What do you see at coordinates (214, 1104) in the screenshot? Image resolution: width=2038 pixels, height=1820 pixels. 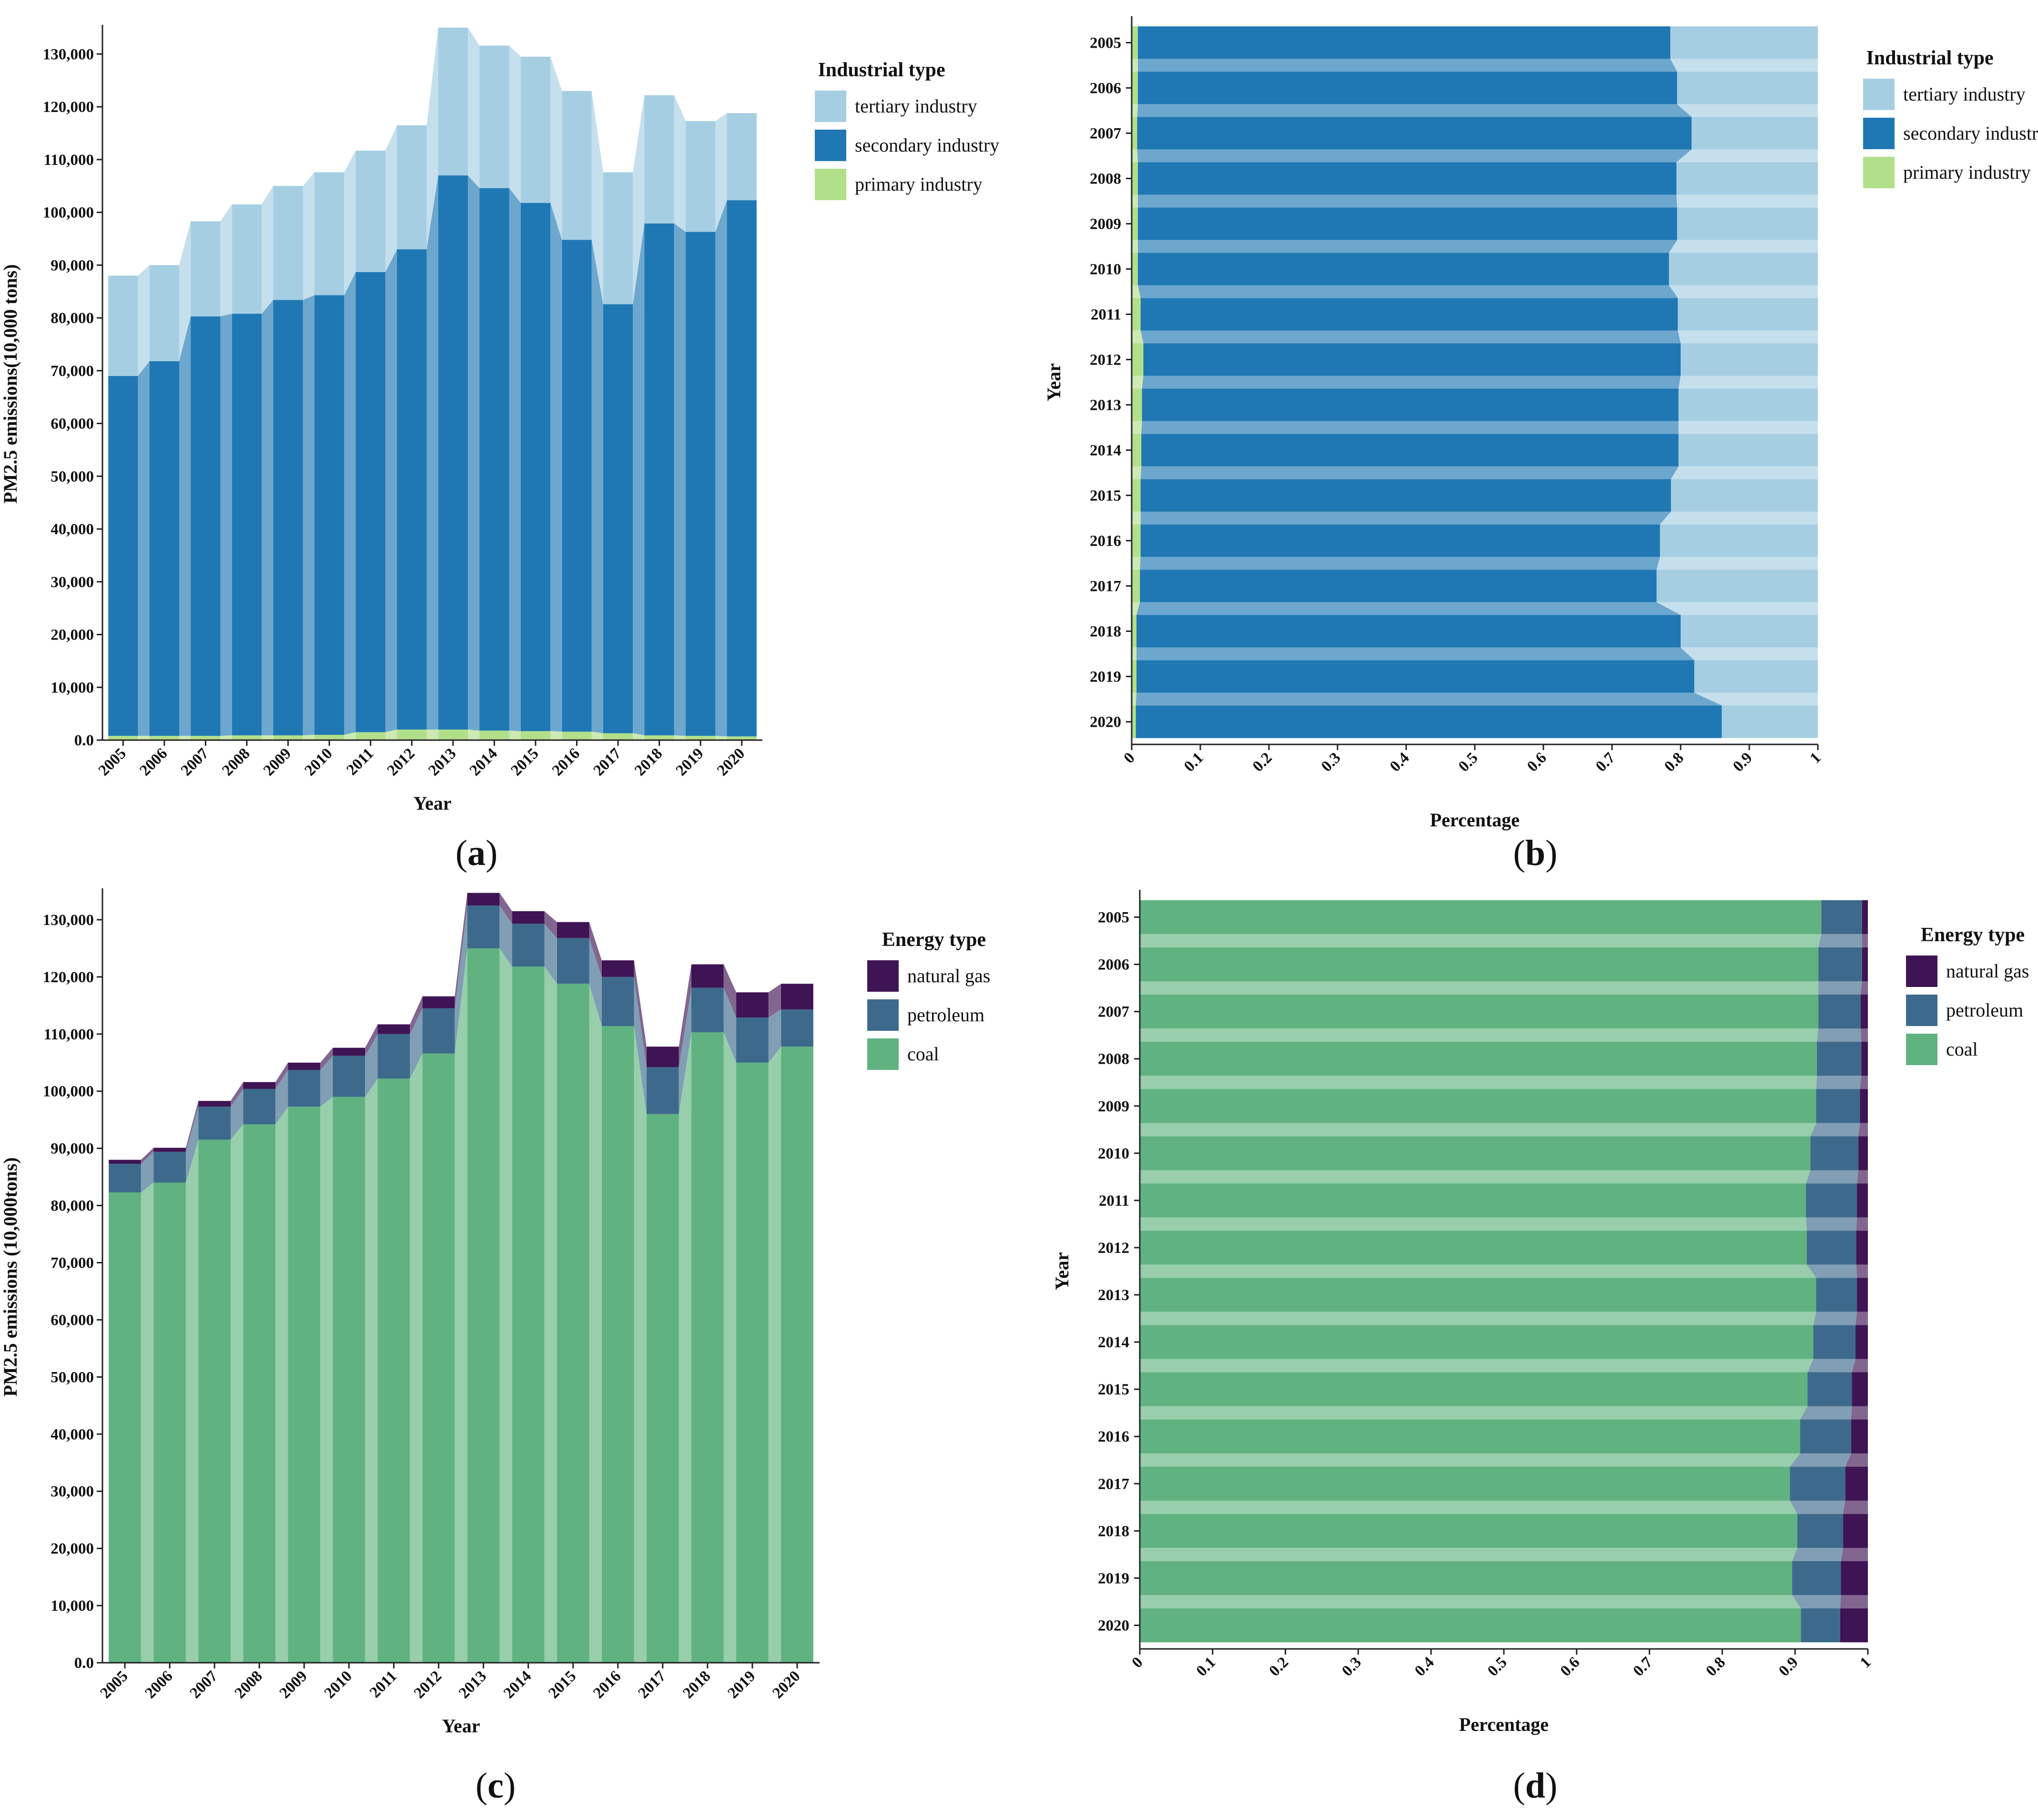 I see `bar-natural-gas-2007` at bounding box center [214, 1104].